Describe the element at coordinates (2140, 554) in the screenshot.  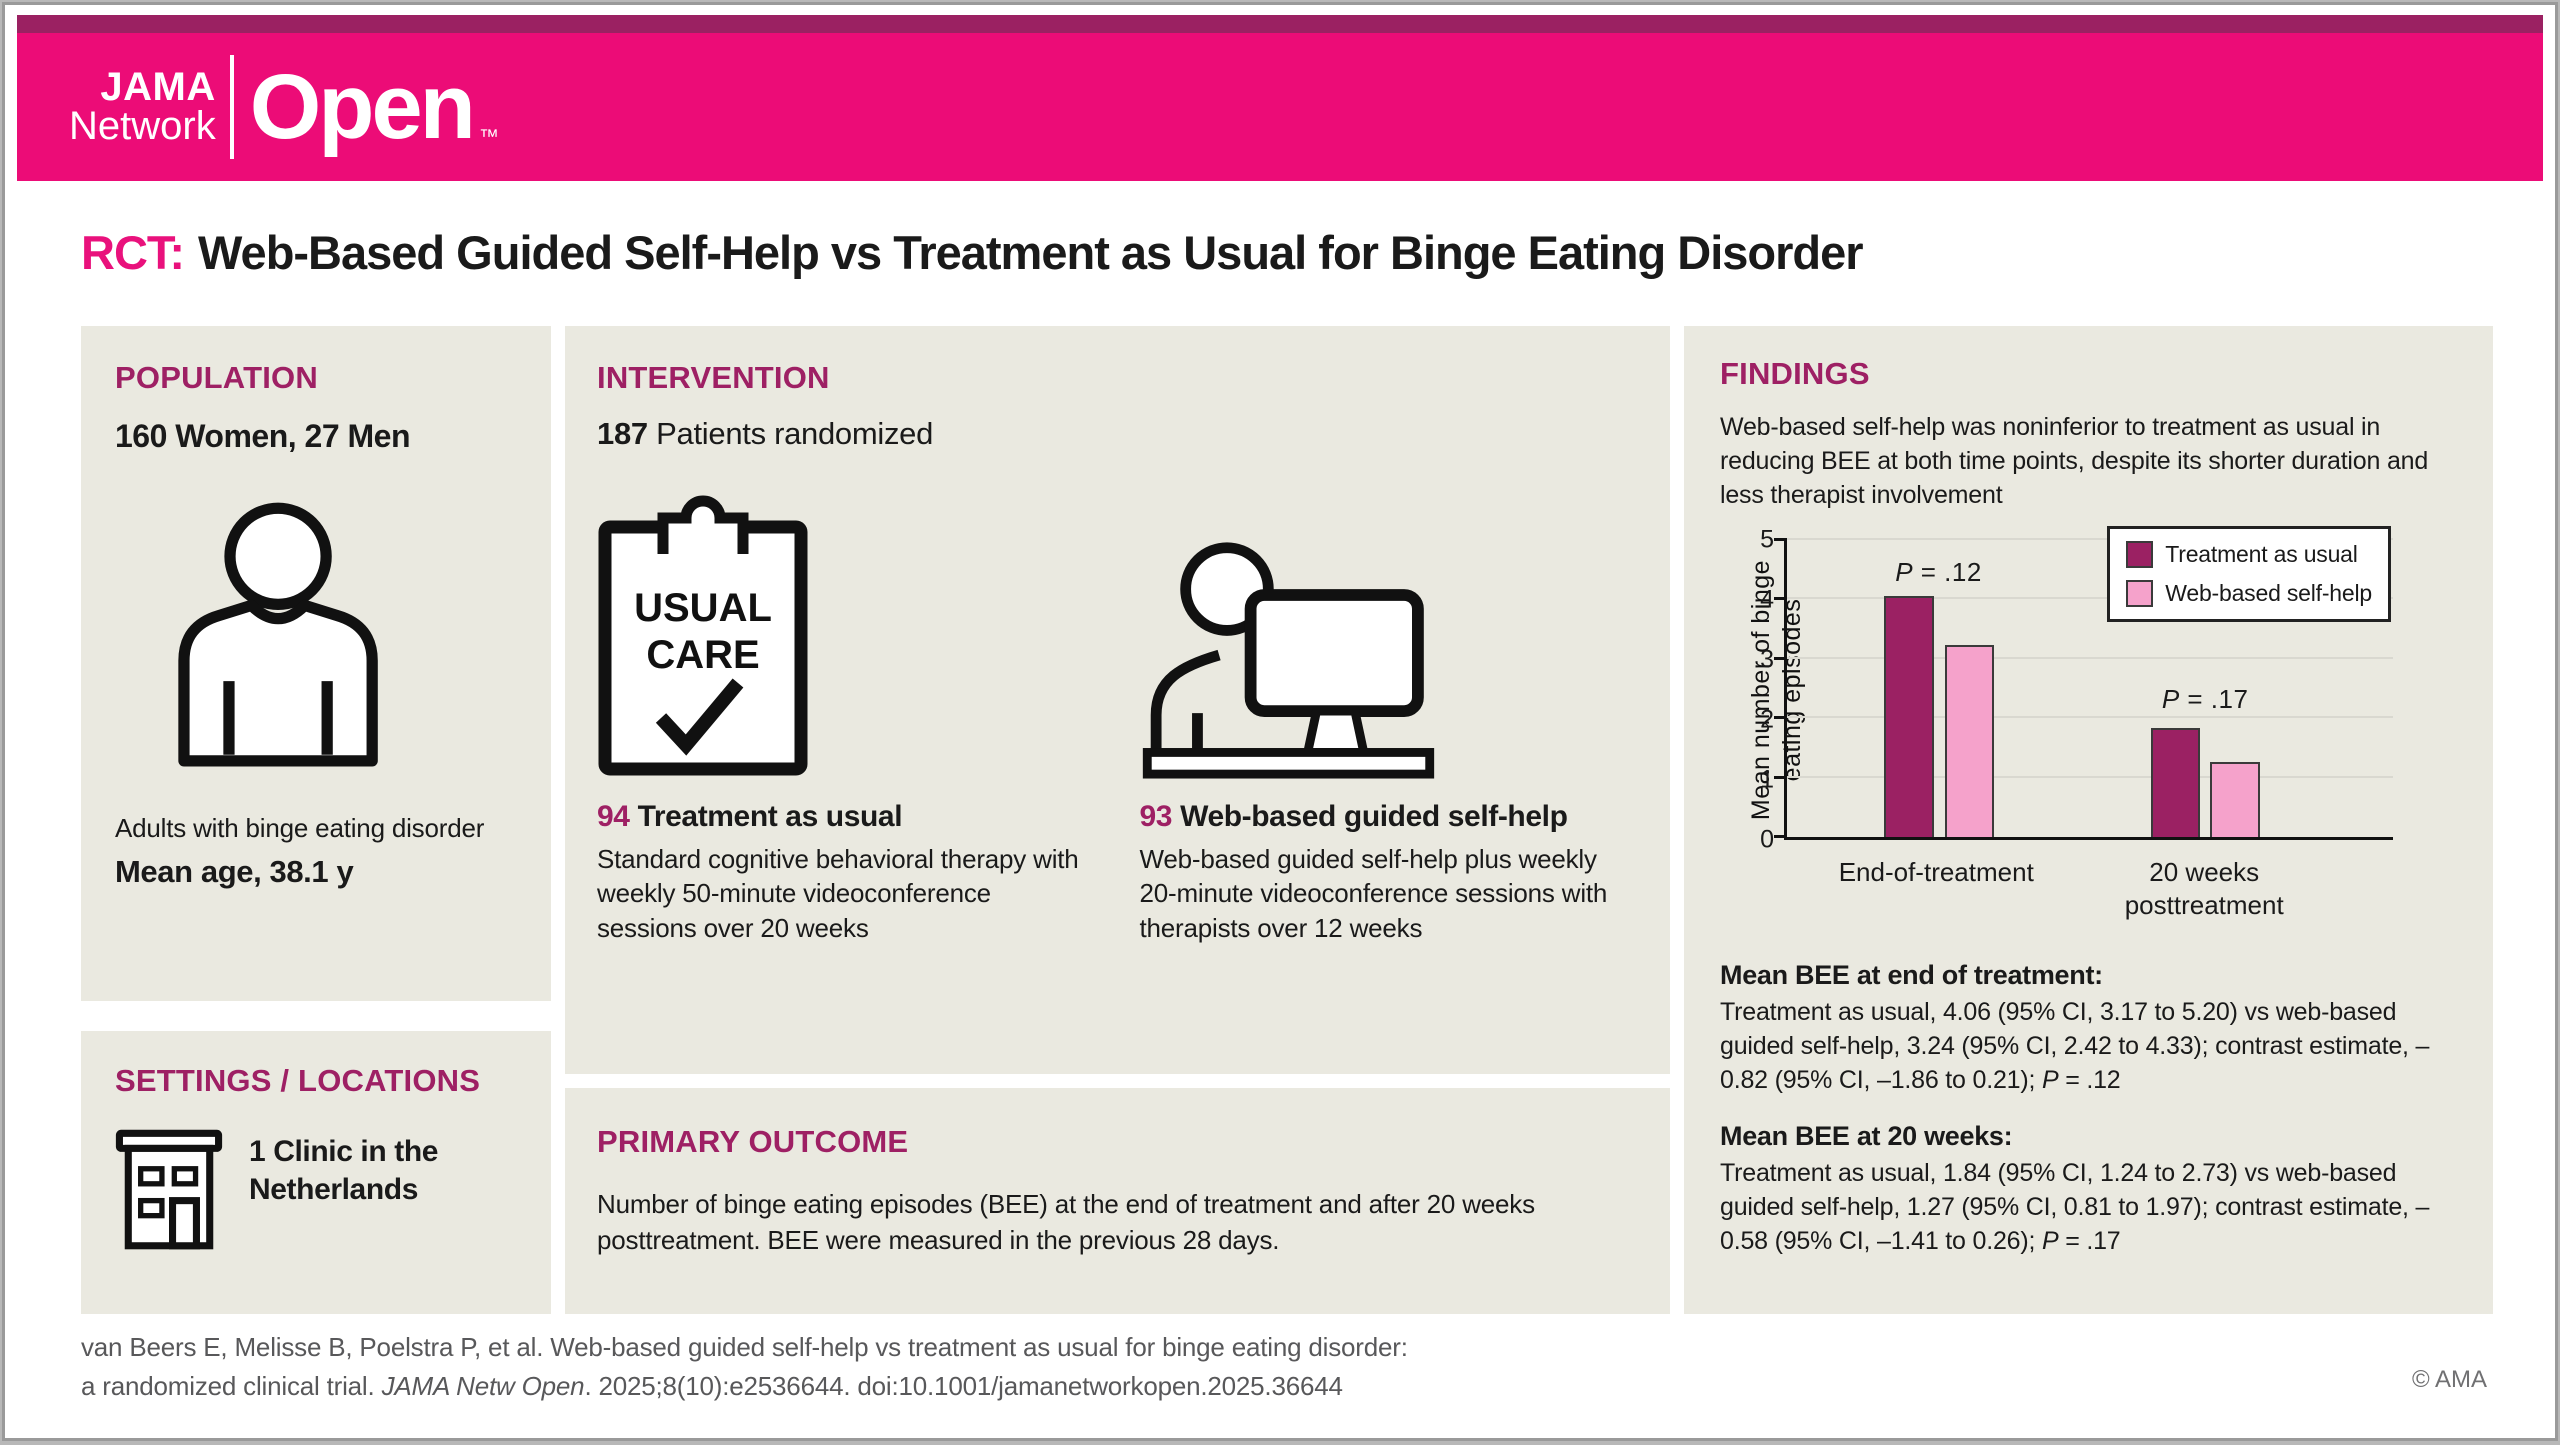
I see `legend-swatch-usual` at that location.